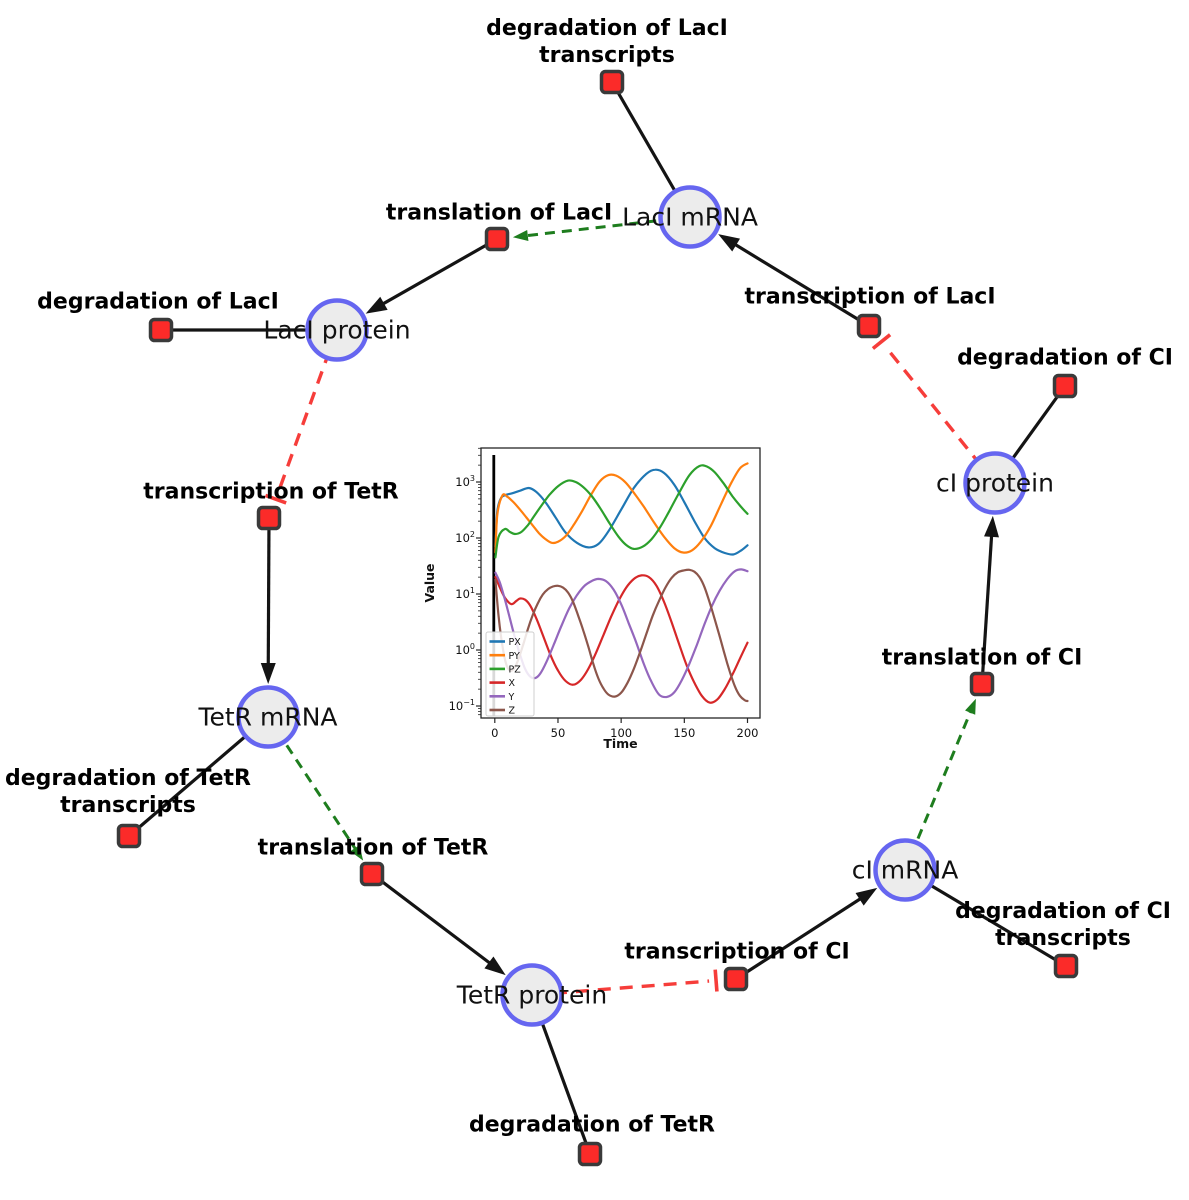  What do you see at coordinates (268, 601) in the screenshot?
I see `edge-transcription-of-tetr-tetr-mrna` at bounding box center [268, 601].